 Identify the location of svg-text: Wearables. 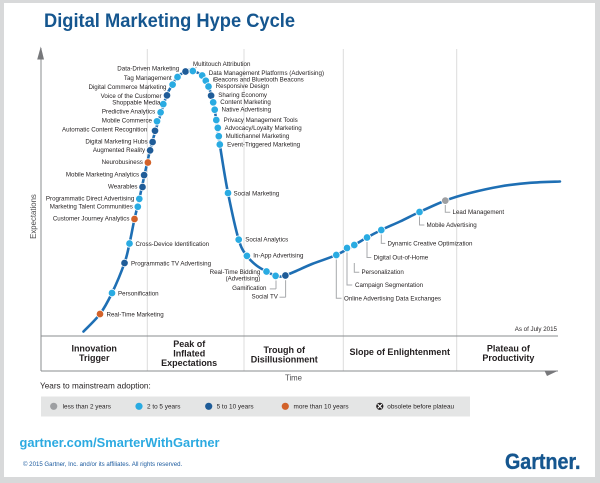
(122, 187).